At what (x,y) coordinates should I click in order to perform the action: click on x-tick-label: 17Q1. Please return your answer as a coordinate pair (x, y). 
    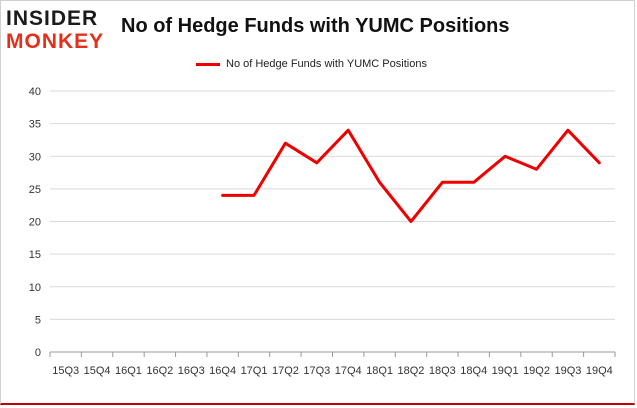
    Looking at the image, I should click on (254, 371).